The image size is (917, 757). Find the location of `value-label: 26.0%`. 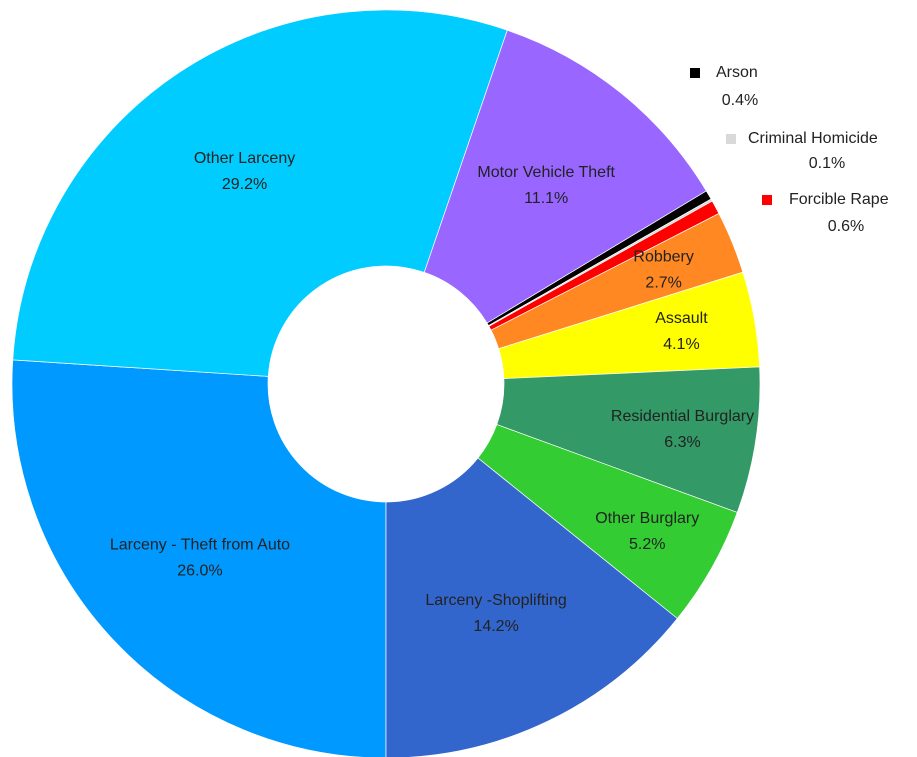

value-label: 26.0% is located at coordinates (199, 571).